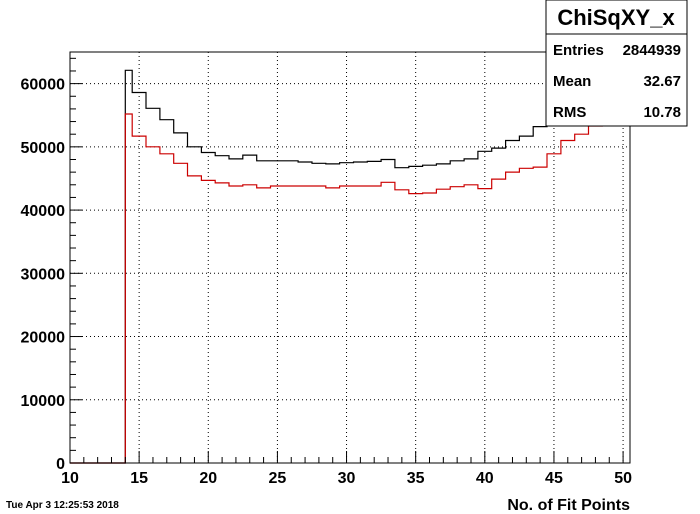 This screenshot has height=514, width=700. Describe the element at coordinates (347, 478) in the screenshot. I see `x-tick-label: 30` at that location.